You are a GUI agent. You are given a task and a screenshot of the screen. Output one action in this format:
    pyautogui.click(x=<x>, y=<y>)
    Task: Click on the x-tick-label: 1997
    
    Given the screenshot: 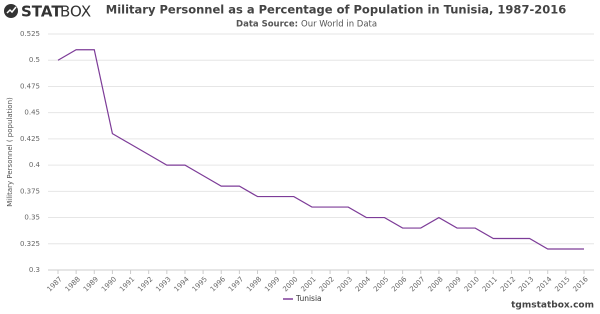 What is the action you would take?
    pyautogui.click(x=236, y=284)
    